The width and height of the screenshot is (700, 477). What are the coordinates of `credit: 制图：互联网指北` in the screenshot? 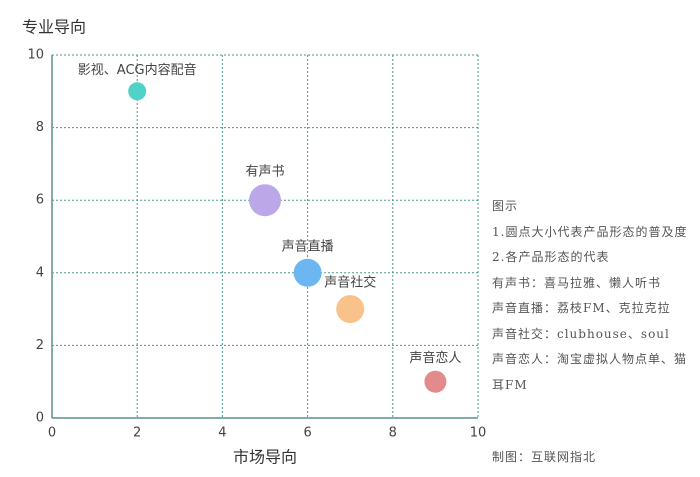 It's located at (544, 457).